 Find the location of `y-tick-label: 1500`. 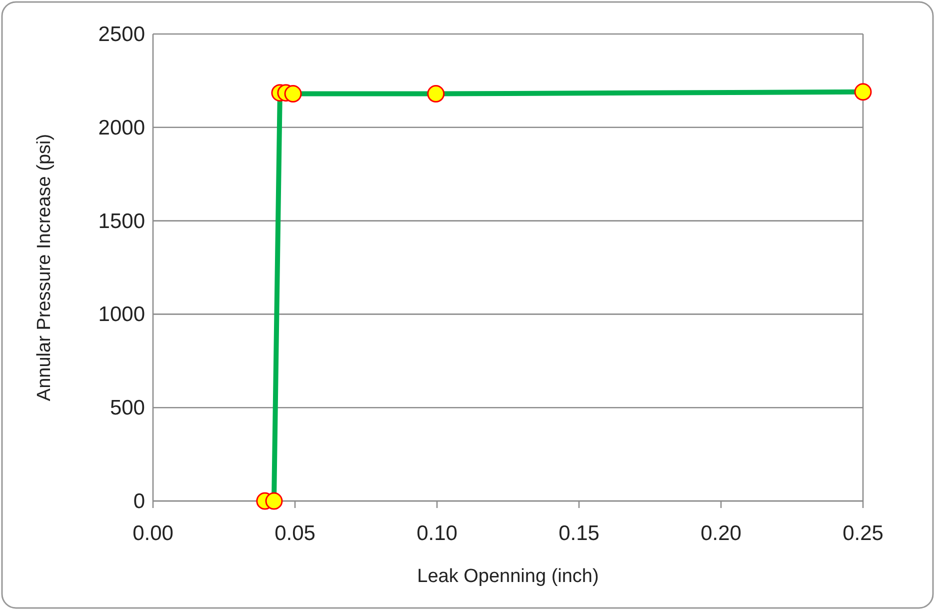

y-tick-label: 1500 is located at coordinates (121, 221).